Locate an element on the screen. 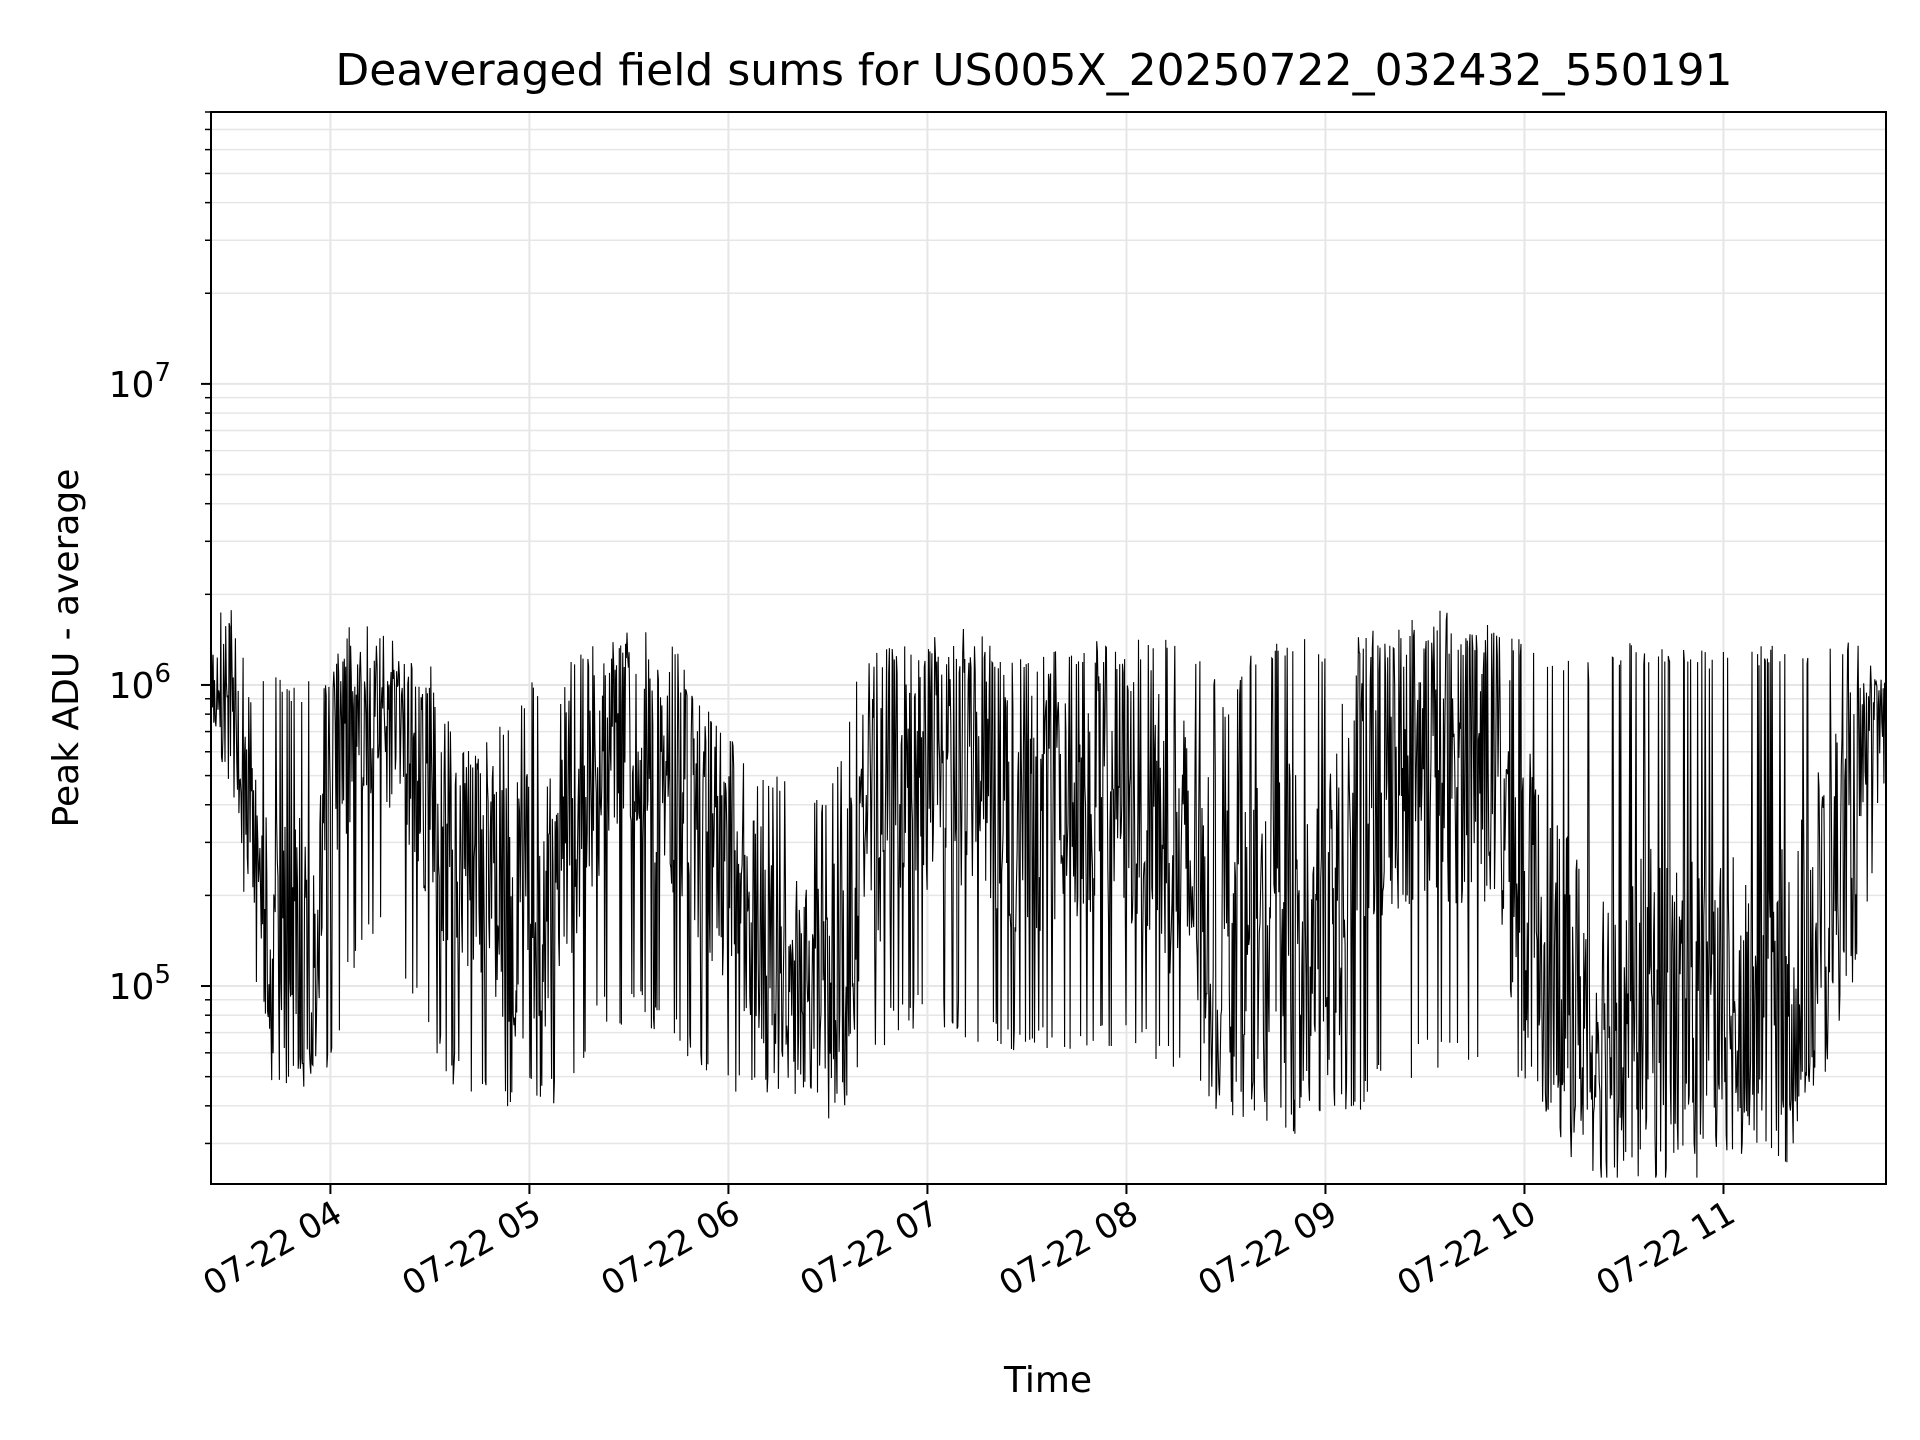  y-tick-exponent: 6 is located at coordinates (162, 674).